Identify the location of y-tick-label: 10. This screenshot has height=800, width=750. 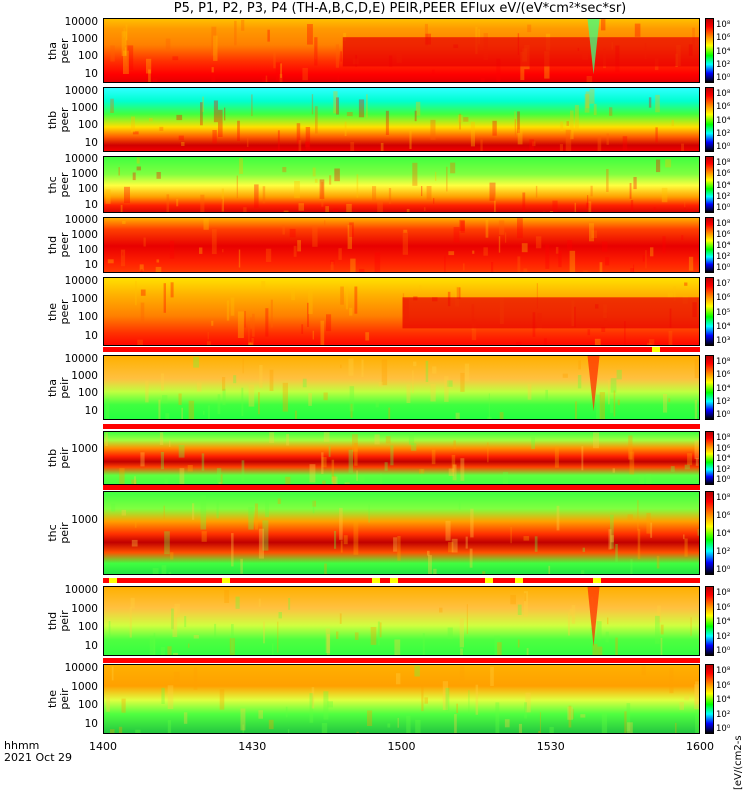
(91, 264).